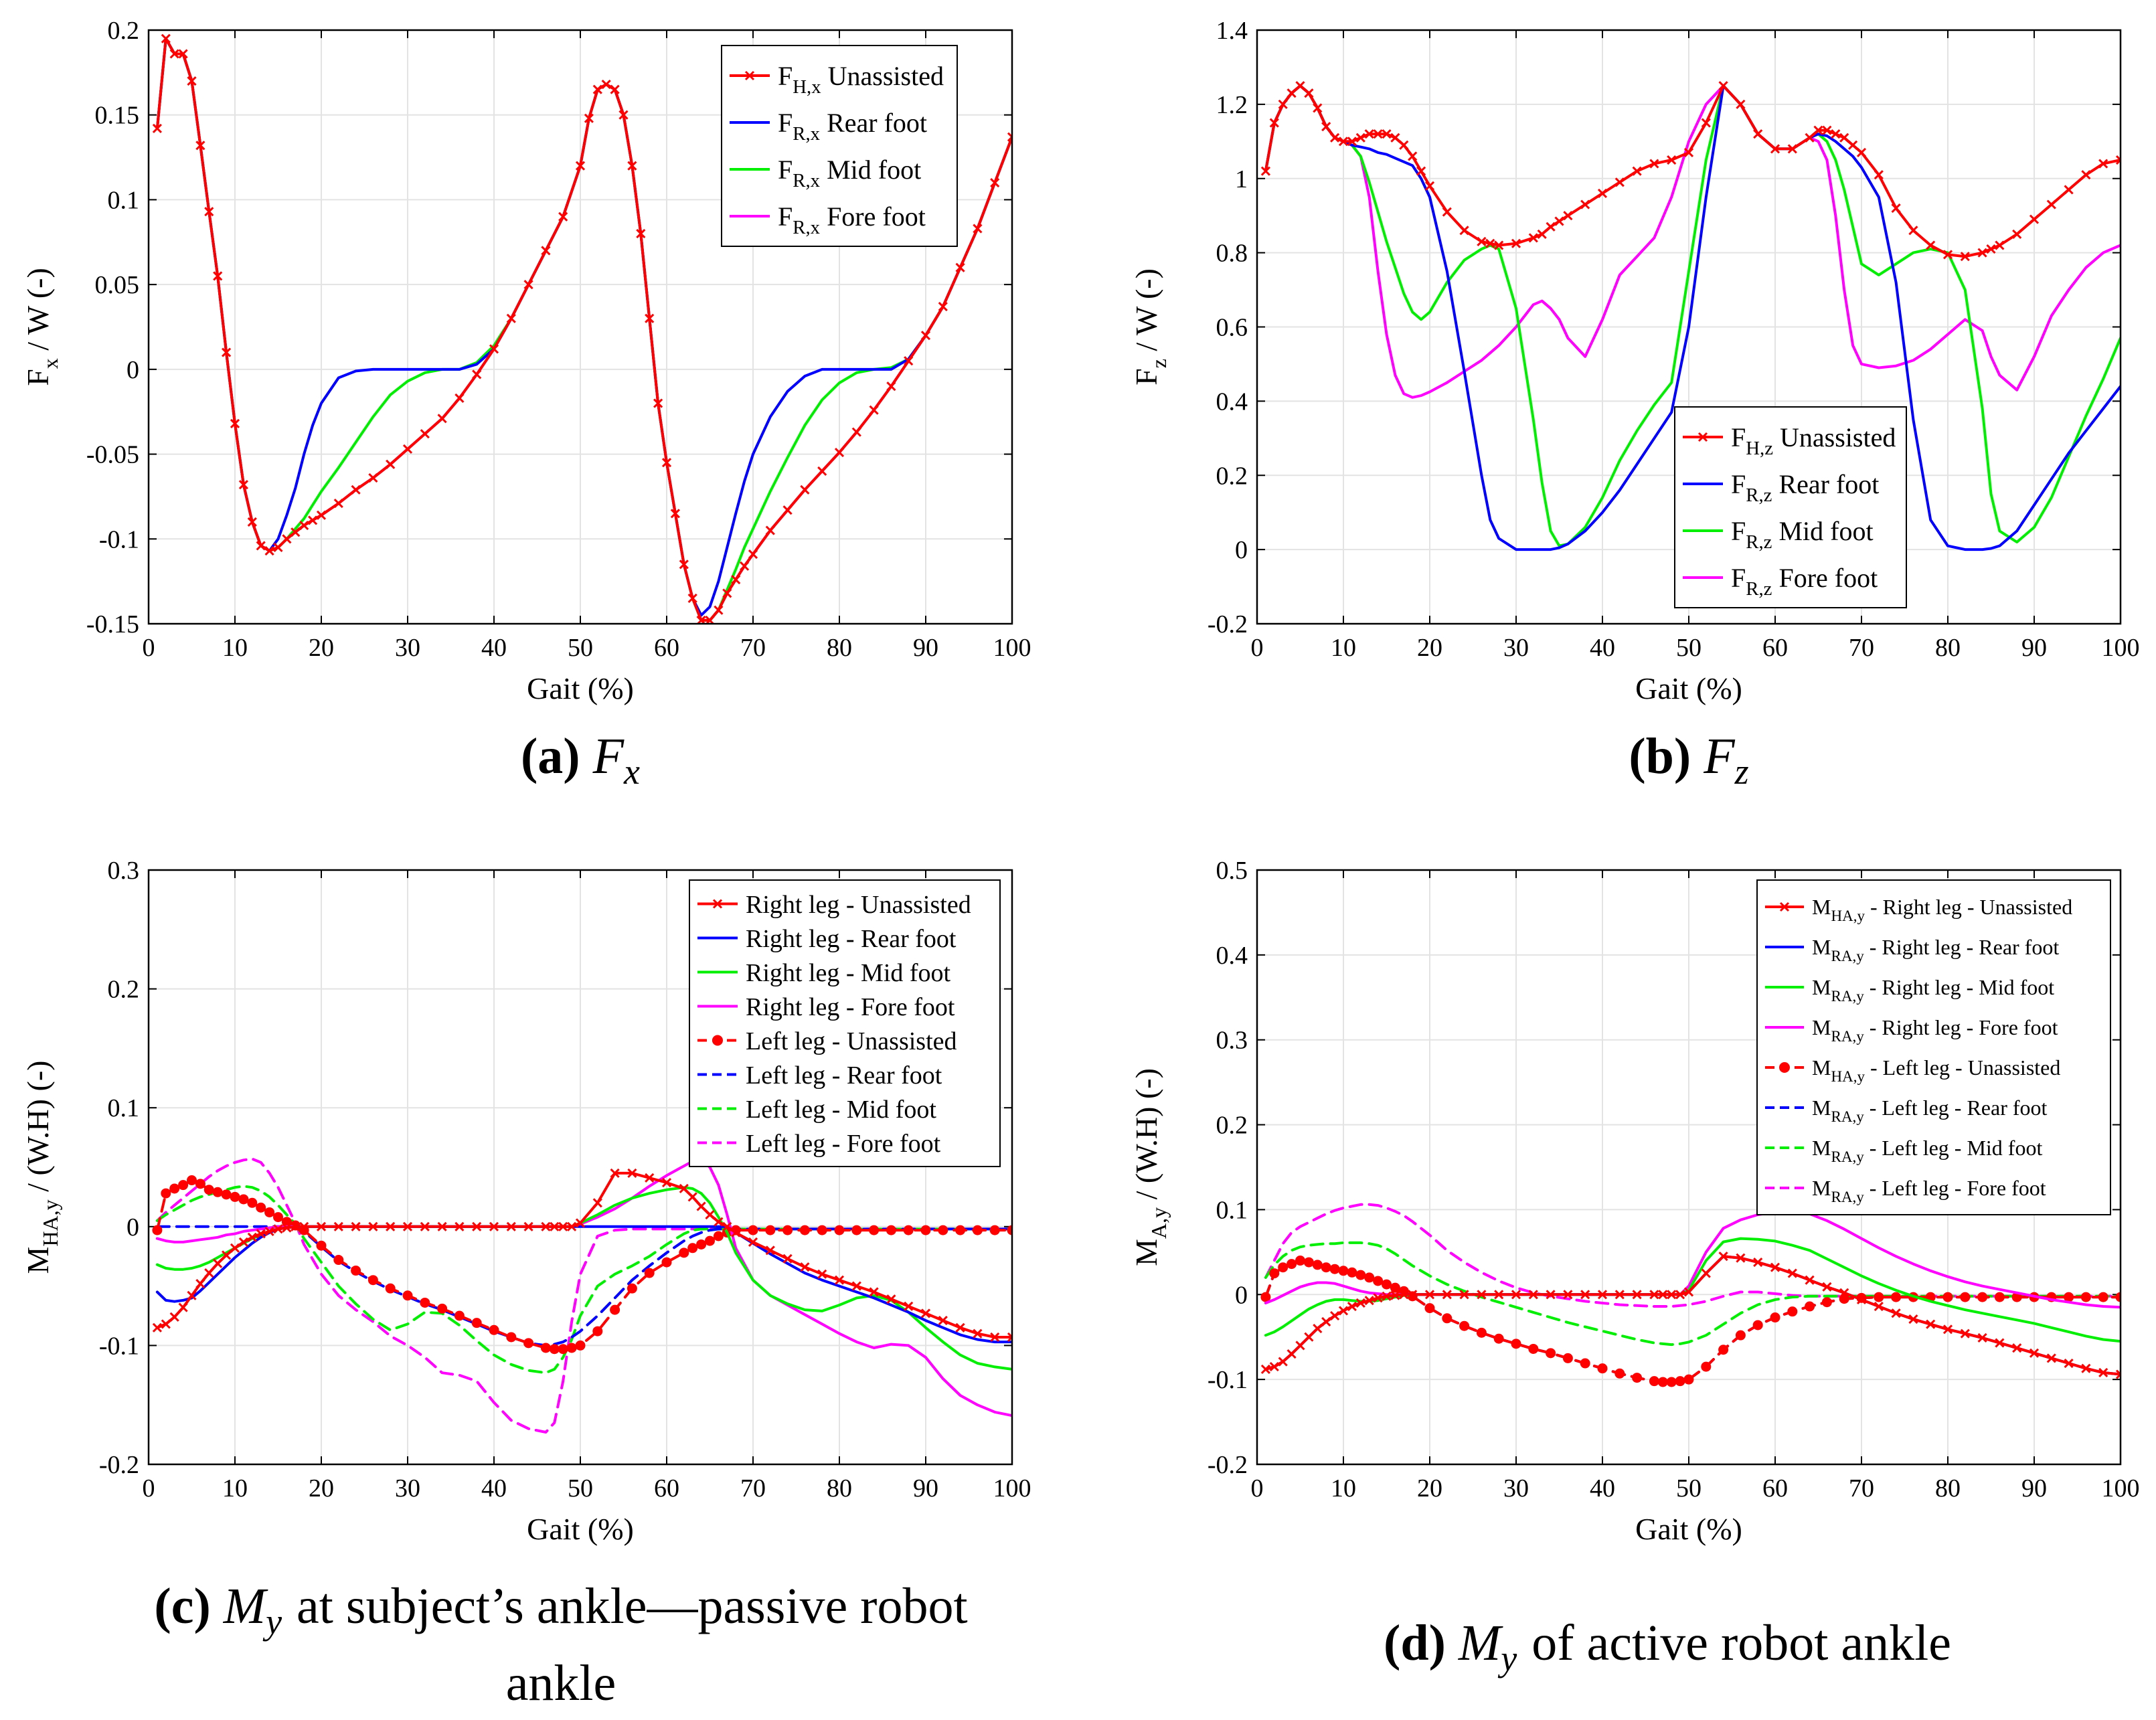  Describe the element at coordinates (119, 539) in the screenshot. I see `y-tick-label: -0.1` at that location.